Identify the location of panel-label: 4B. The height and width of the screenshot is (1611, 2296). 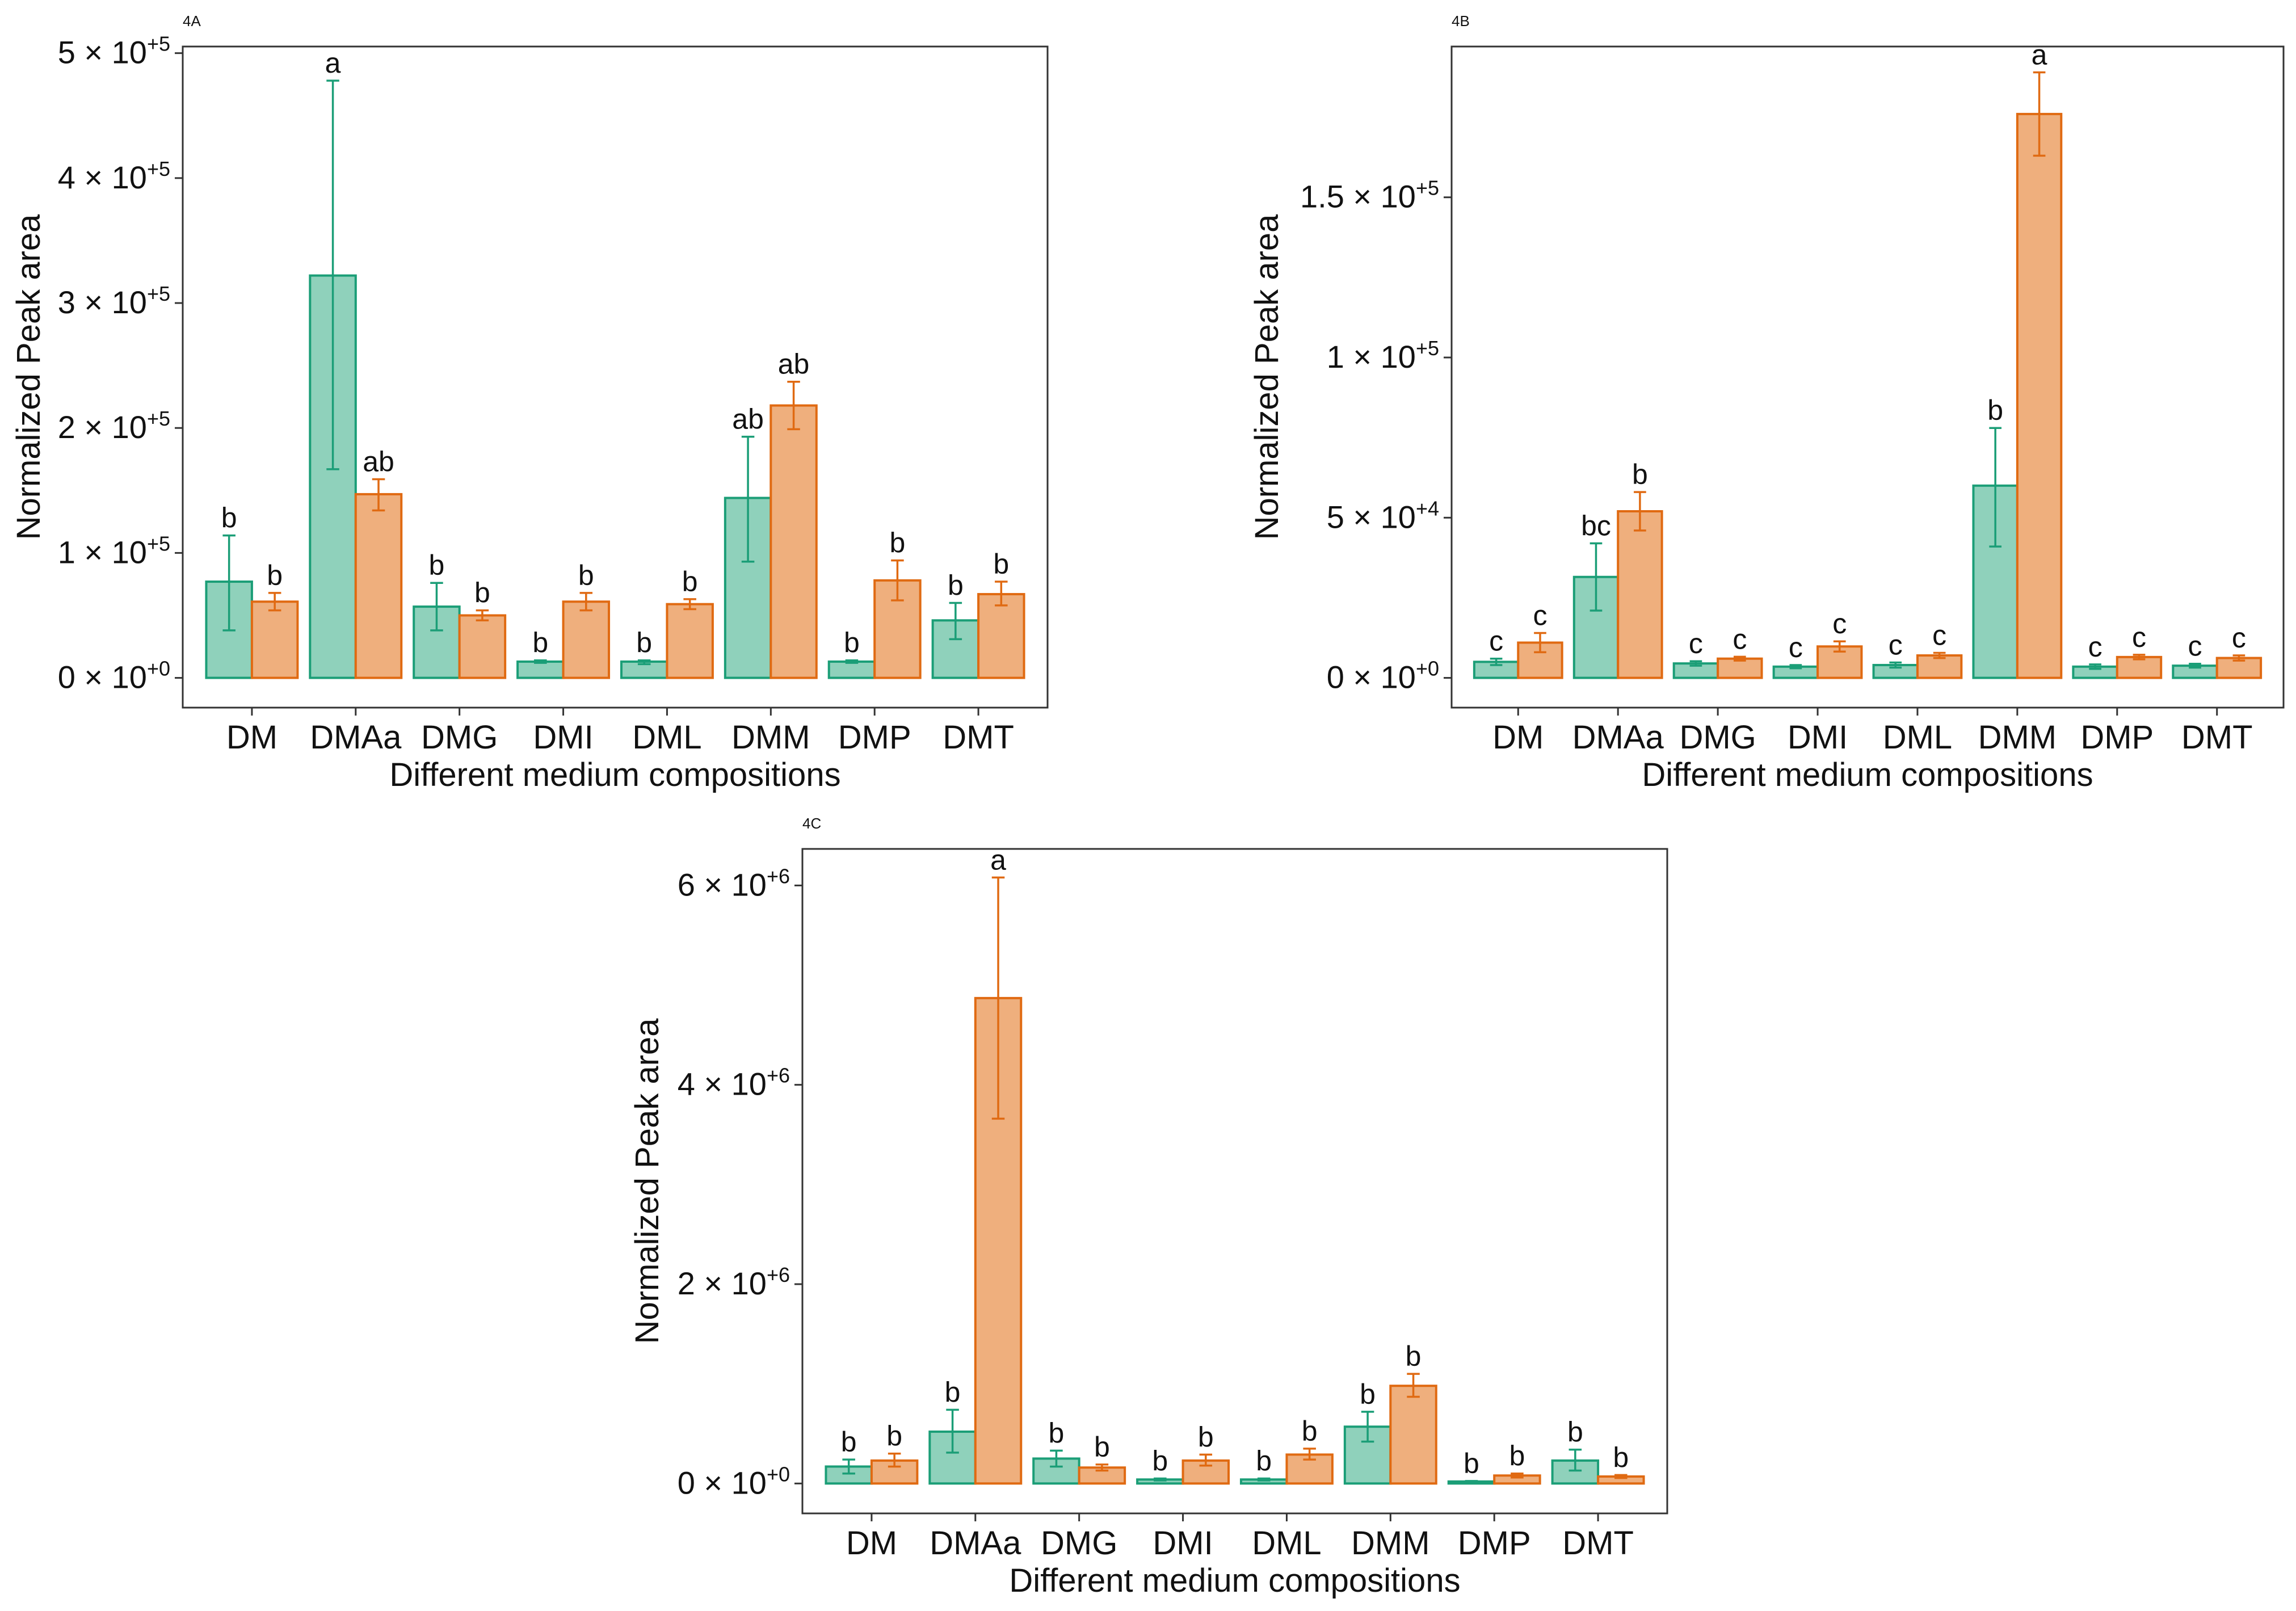
(1461, 21).